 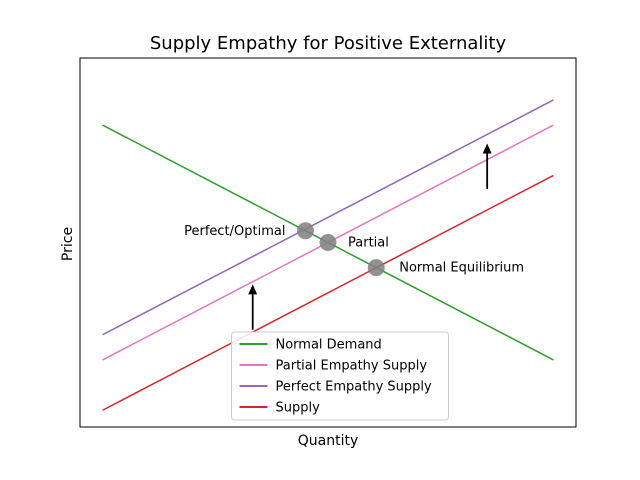 I want to click on legend-box, so click(x=340, y=376).